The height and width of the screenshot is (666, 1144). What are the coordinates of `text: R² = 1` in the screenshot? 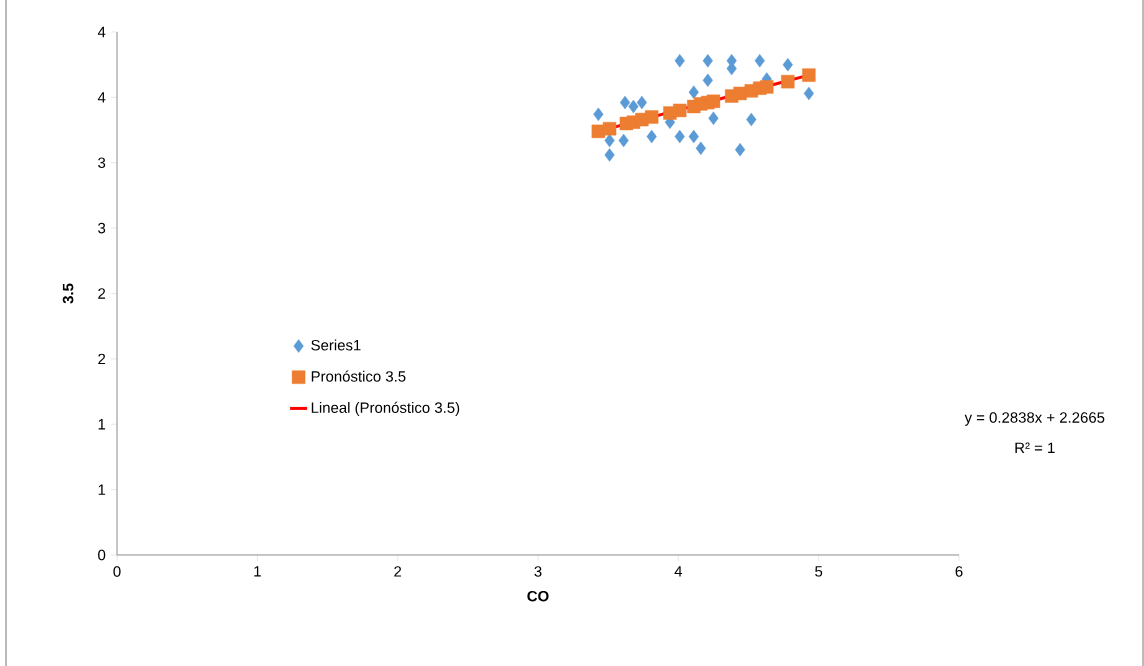 It's located at (1035, 447).